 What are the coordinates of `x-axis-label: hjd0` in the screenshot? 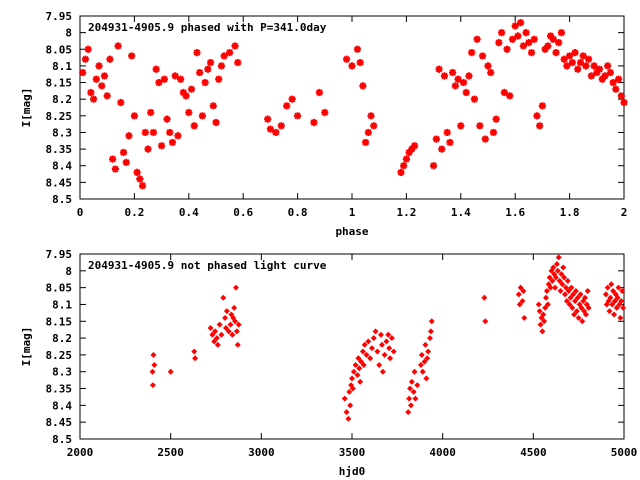 It's located at (352, 471).